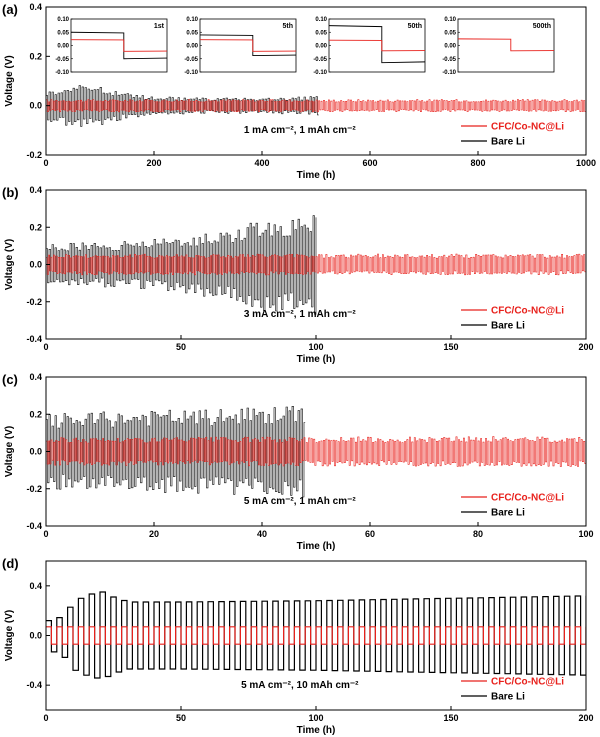 The width and height of the screenshot is (600, 737). I want to click on x-tick-label: 40, so click(262, 534).